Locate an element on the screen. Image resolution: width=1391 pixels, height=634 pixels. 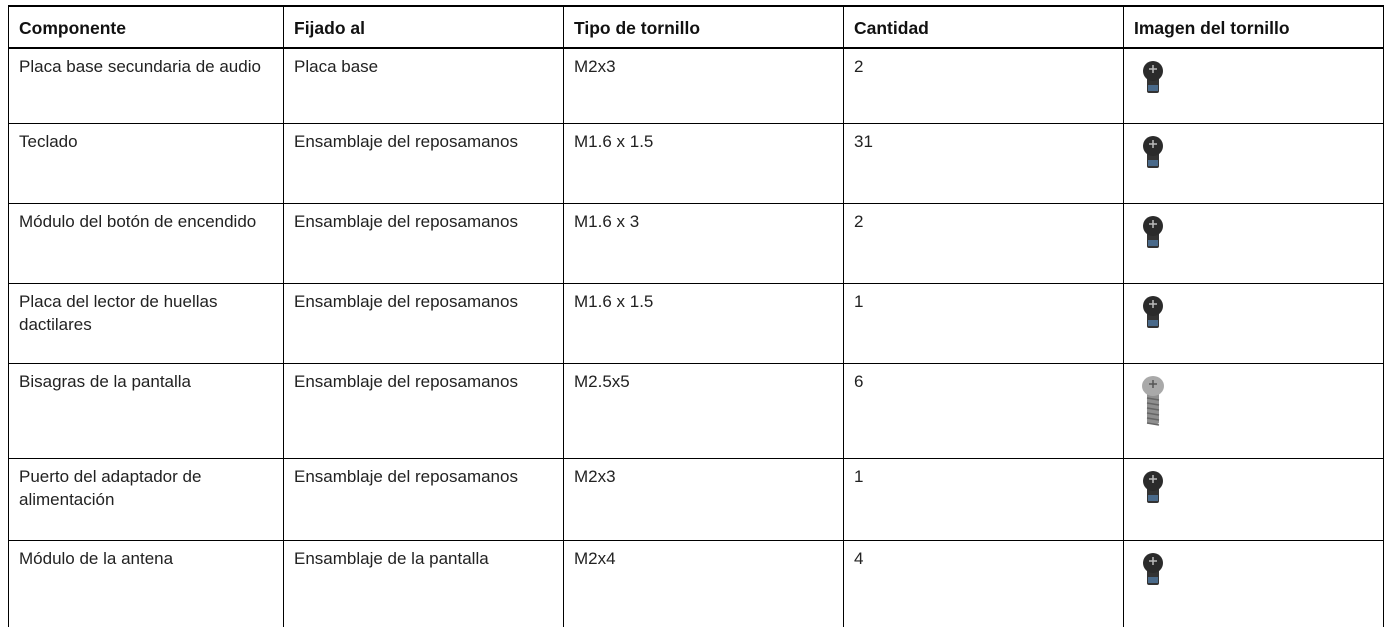
table-cell: Ensamblaje de la pantalla is located at coordinates (423, 583).